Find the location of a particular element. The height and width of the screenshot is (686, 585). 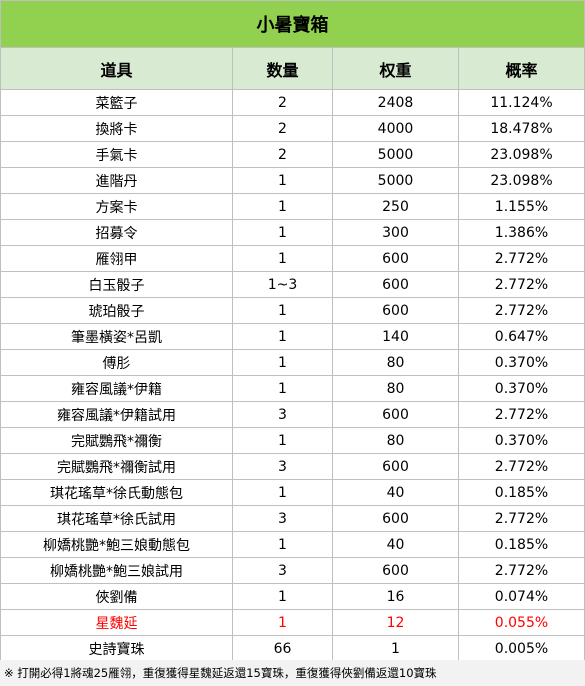

table-row: 手氣卡 2 5000 23.098% is located at coordinates (292, 154).